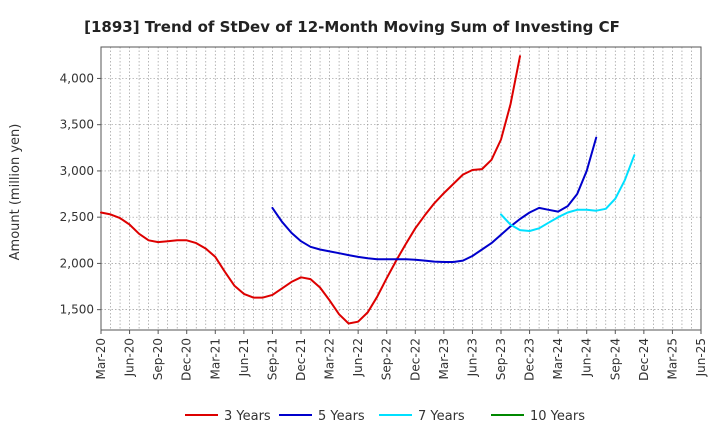 This screenshot has height=444, width=720. Describe the element at coordinates (557, 416) in the screenshot. I see `legend-label-10-years: 10 Years` at that location.